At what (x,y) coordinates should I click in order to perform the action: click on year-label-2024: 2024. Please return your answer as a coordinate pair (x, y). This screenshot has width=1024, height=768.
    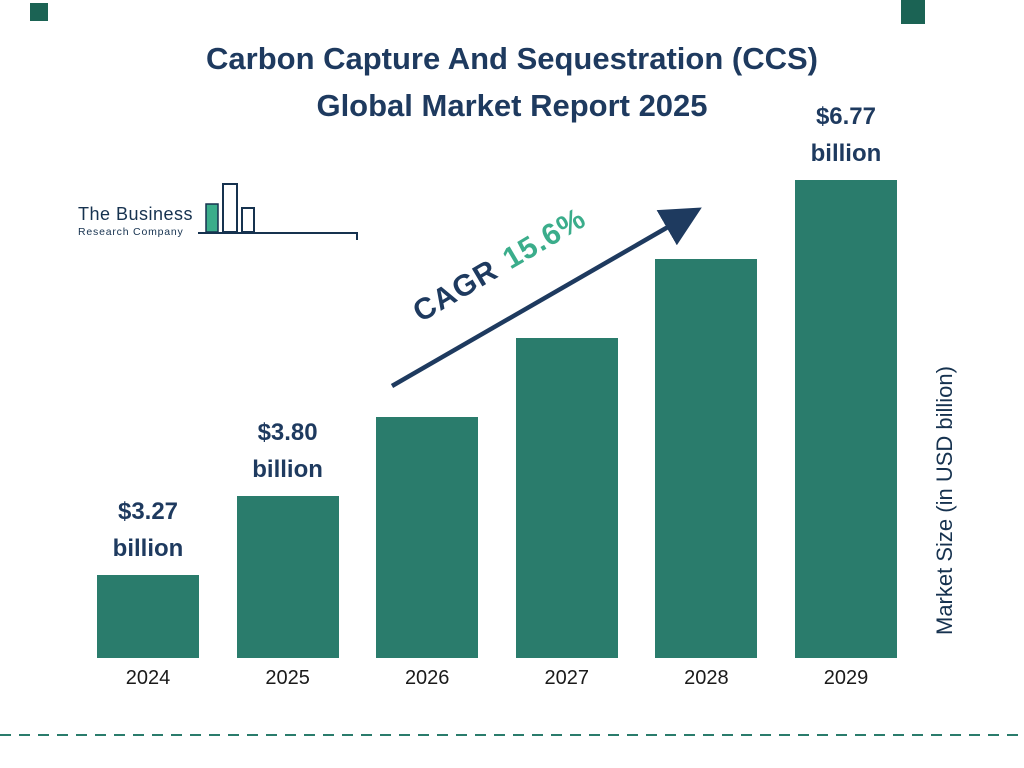
    Looking at the image, I should click on (148, 678).